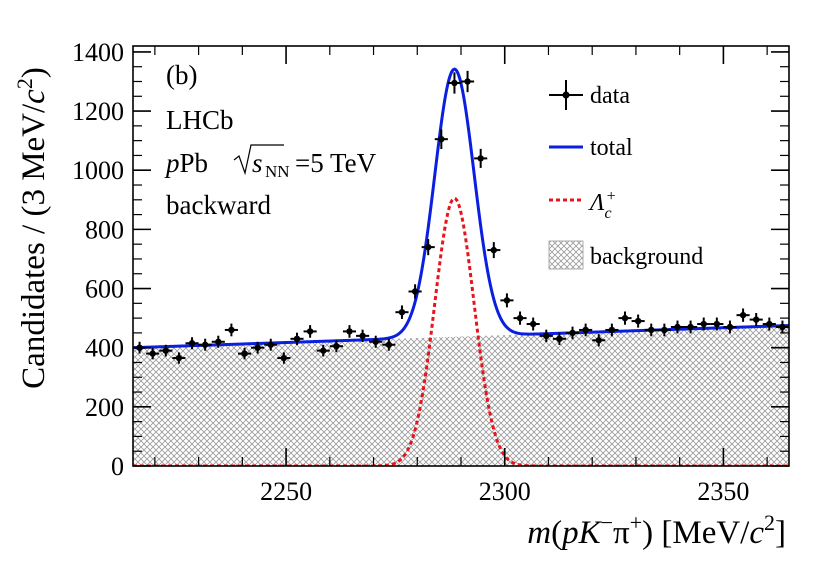 The height and width of the screenshot is (561, 830). I want to click on y-tick-label: 800, so click(104, 229).